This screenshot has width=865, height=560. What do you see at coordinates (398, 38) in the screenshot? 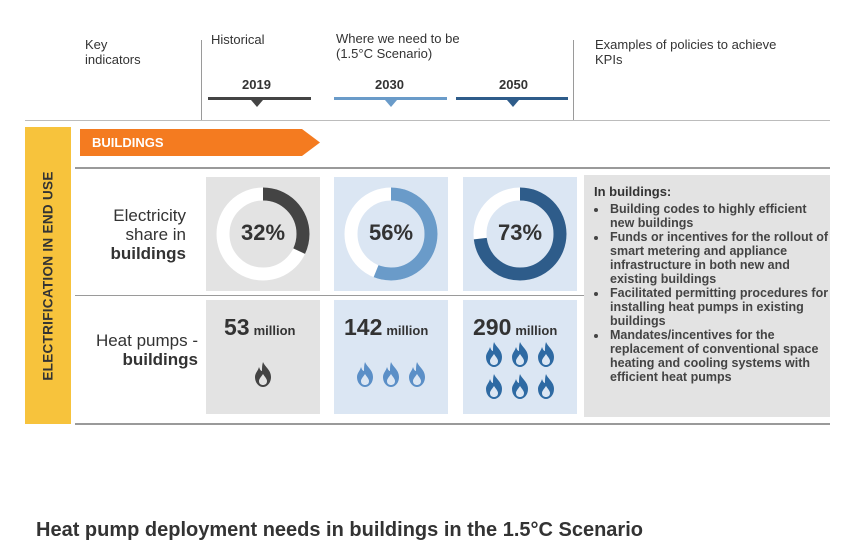
I see `scenario-header-line1: Where we need to be` at bounding box center [398, 38].